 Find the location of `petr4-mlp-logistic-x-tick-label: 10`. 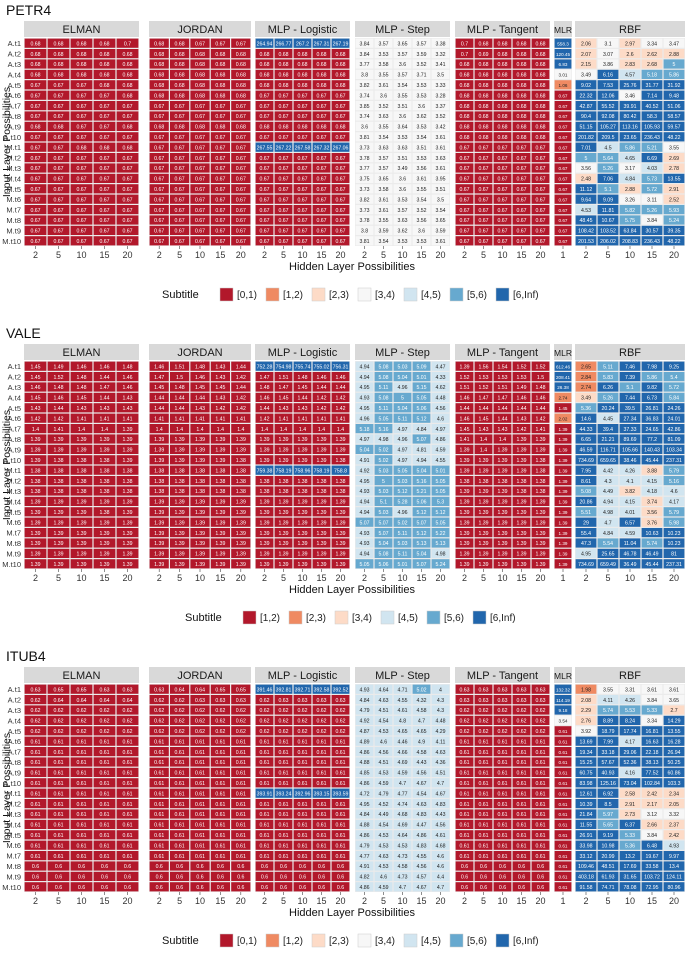

petr4-mlp-logistic-x-tick-label: 10 is located at coordinates (302, 255).